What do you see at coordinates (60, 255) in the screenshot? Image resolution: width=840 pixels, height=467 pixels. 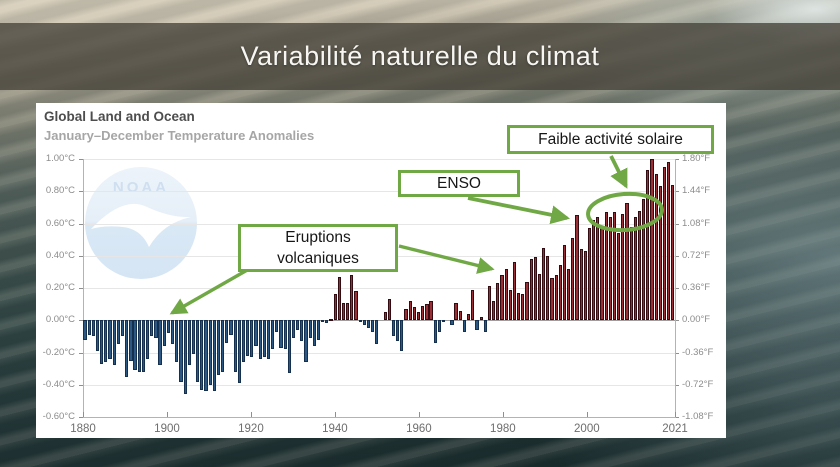 I see `y-axis-label-celsius: 0.40°C` at bounding box center [60, 255].